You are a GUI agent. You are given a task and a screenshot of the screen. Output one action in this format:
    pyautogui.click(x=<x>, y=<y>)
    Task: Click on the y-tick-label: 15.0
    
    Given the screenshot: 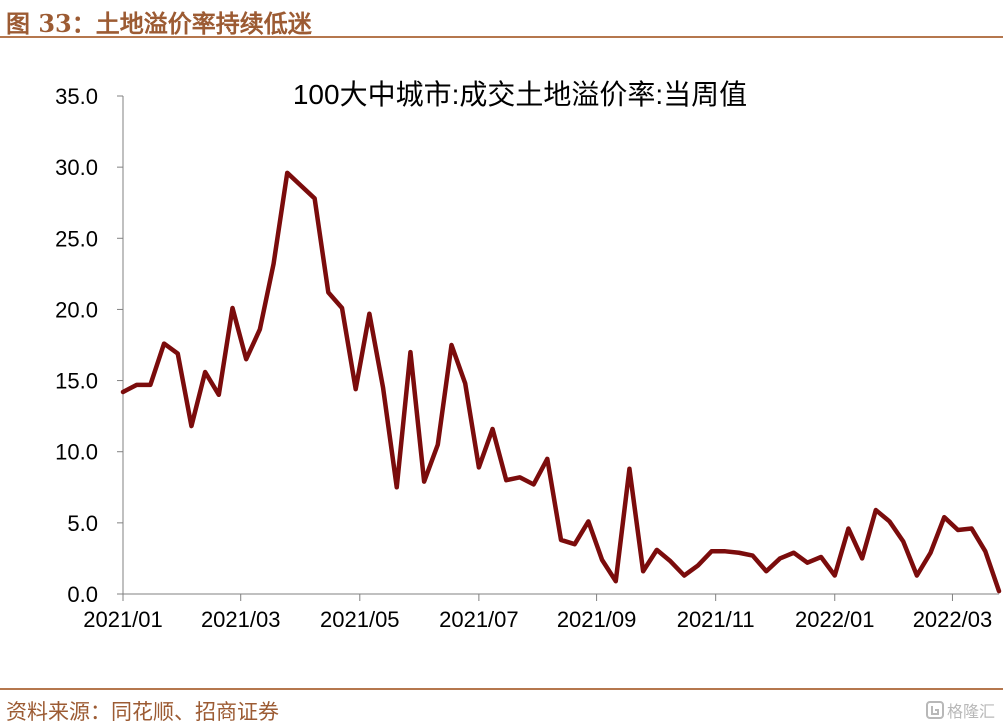 What is the action you would take?
    pyautogui.click(x=76, y=381)
    